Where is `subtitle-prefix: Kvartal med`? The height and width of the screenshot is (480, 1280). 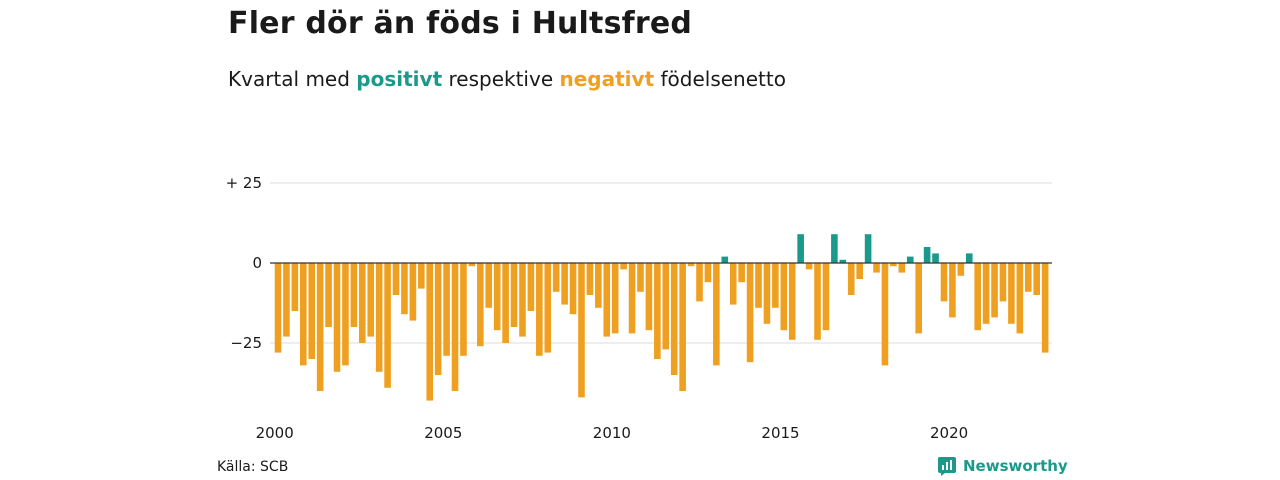 subtitle-prefix: Kvartal med is located at coordinates (289, 79).